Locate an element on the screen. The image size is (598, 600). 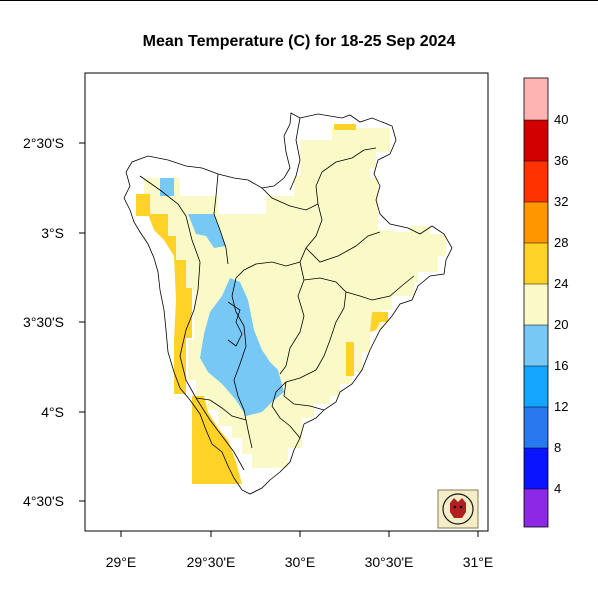
x-tick-label: 31°E is located at coordinates (478, 562).